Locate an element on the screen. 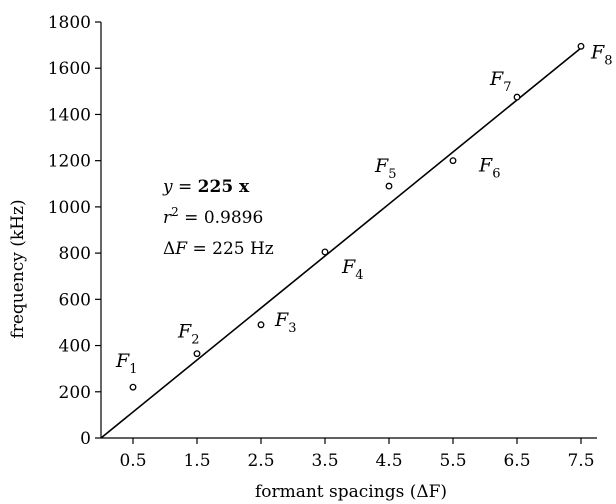 The height and width of the screenshot is (504, 616). data-point-label: F6 is located at coordinates (489, 168).